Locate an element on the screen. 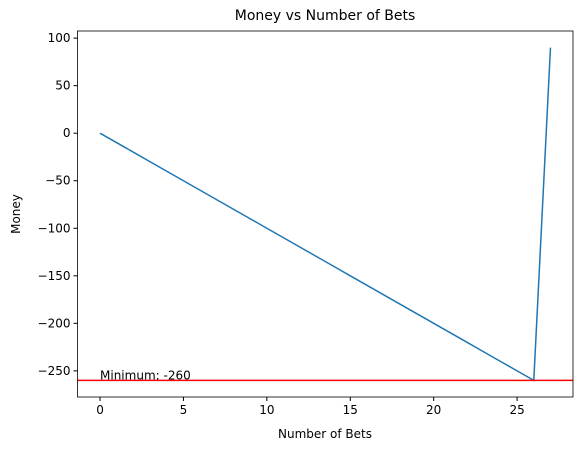 The width and height of the screenshot is (583, 453). chart-title: Money vs Number of Bets is located at coordinates (325, 16).